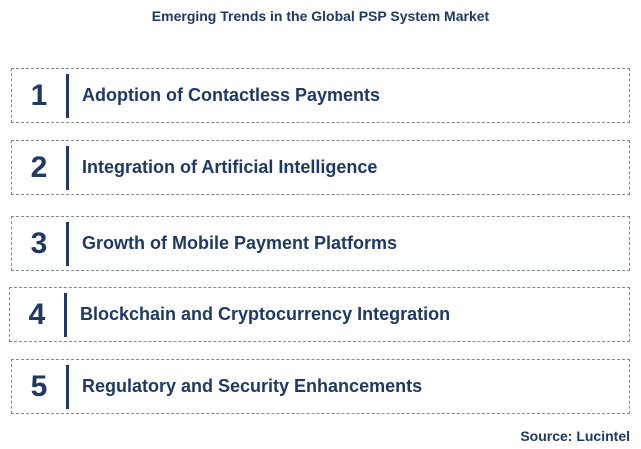 This screenshot has height=449, width=641. What do you see at coordinates (39, 95) in the screenshot?
I see `trend-number: 1` at bounding box center [39, 95].